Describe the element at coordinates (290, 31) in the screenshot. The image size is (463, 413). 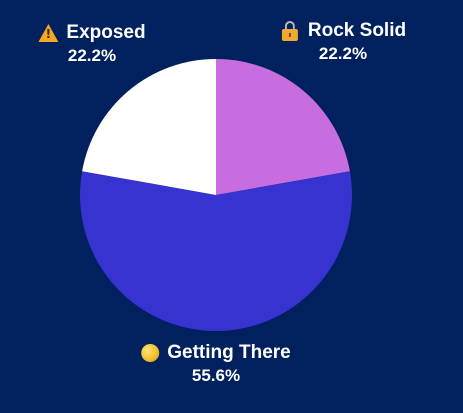
I see `lock-icon` at that location.